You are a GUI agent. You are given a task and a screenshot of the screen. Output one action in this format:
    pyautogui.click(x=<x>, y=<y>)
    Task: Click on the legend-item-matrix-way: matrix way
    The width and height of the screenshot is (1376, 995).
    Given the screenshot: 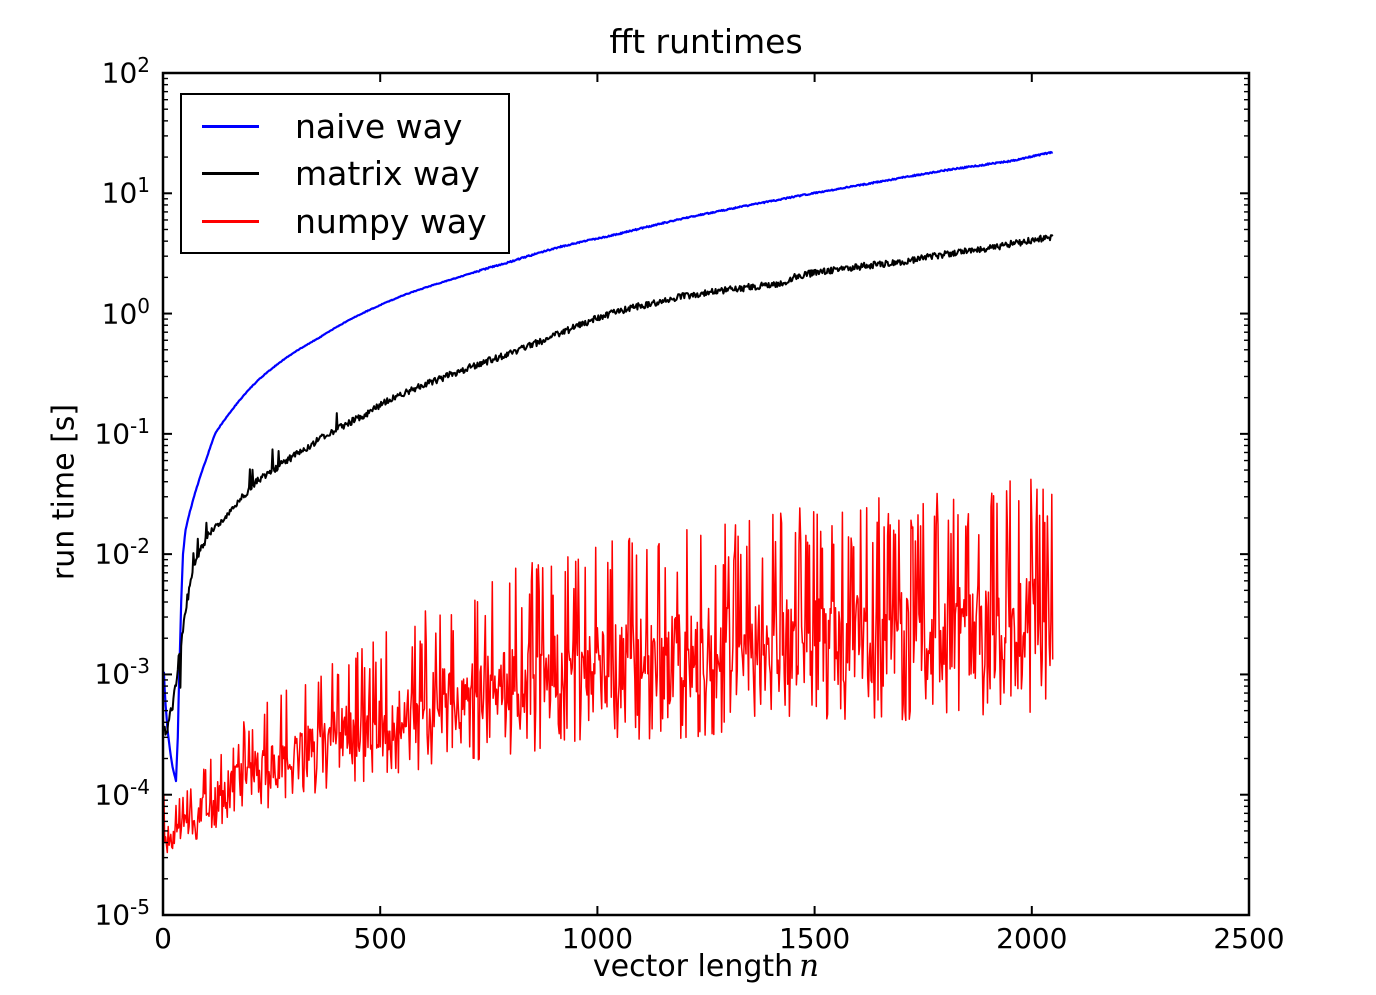 What is the action you would take?
    pyautogui.click(x=355, y=173)
    